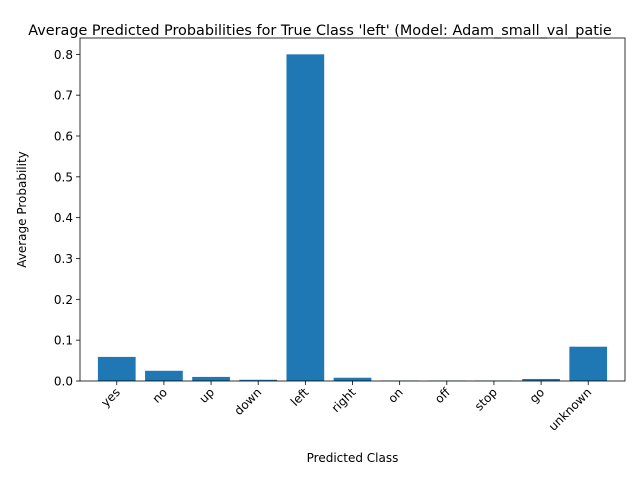  I want to click on x-tick-label: up, so click(207, 395).